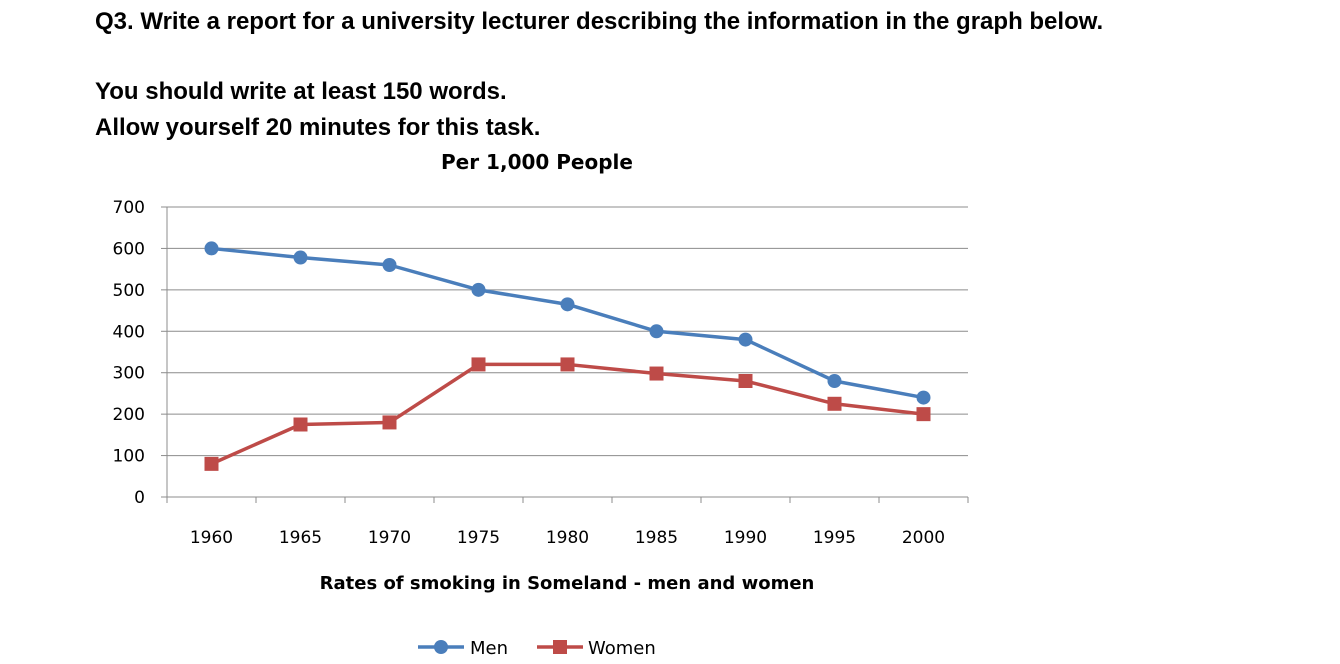 This screenshot has height=664, width=1340. Describe the element at coordinates (622, 648) in the screenshot. I see `legend-women-label: Women` at that location.